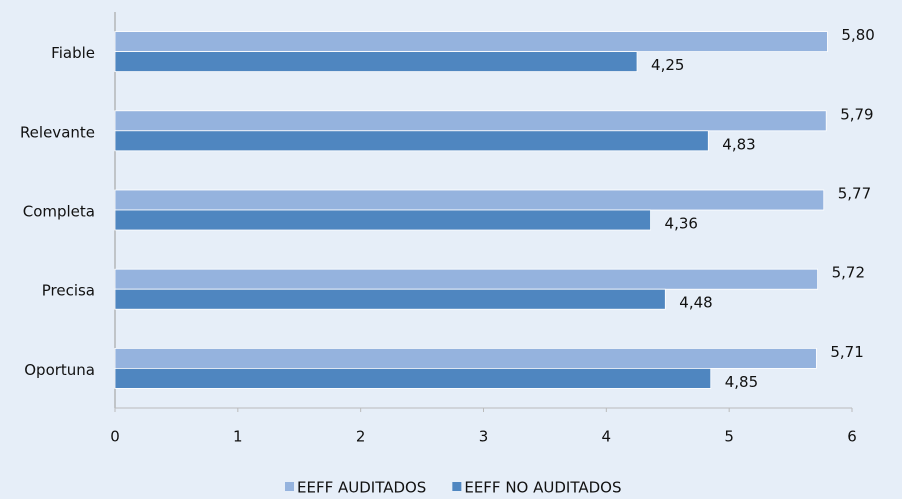  What do you see at coordinates (68, 291) in the screenshot?
I see `y-tick-label: Precisa` at bounding box center [68, 291].